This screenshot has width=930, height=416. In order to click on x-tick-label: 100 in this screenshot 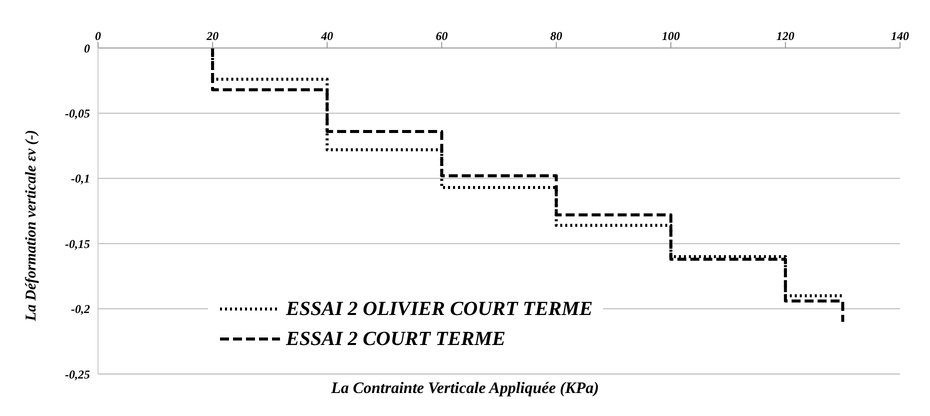, I will do `click(671, 36)`.